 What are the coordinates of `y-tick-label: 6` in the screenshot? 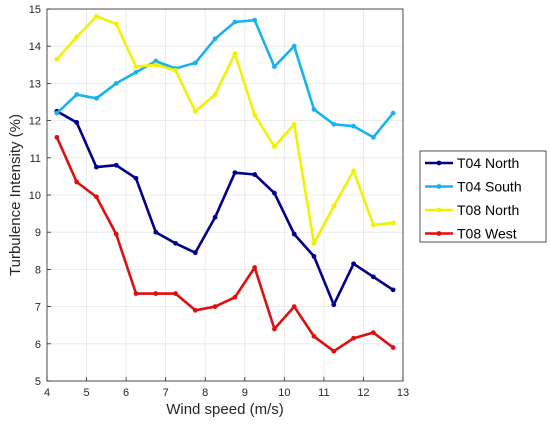 It's located at (38, 345).